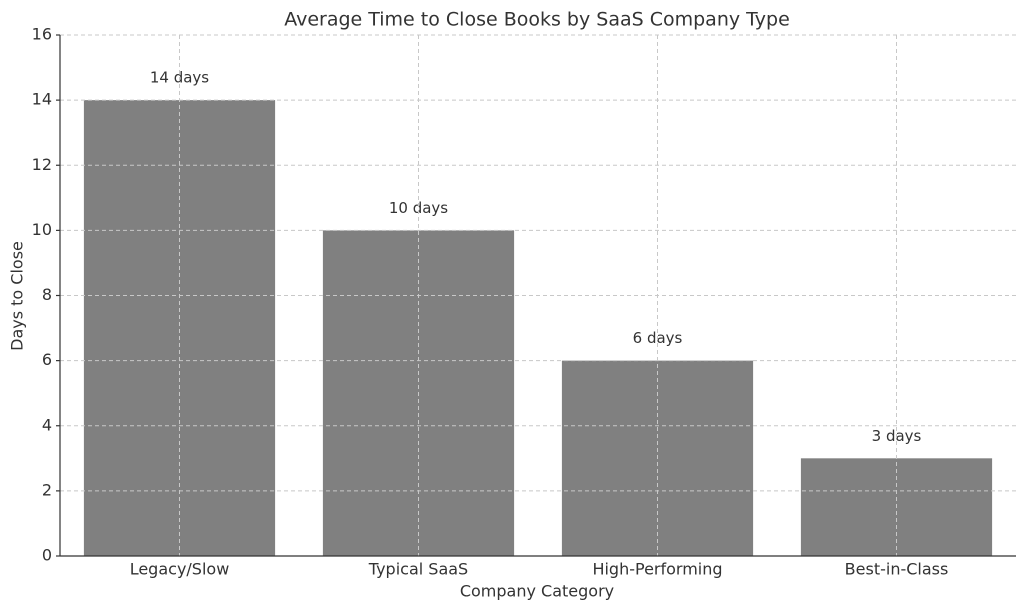  I want to click on y-tick-label: 16, so click(42, 34).